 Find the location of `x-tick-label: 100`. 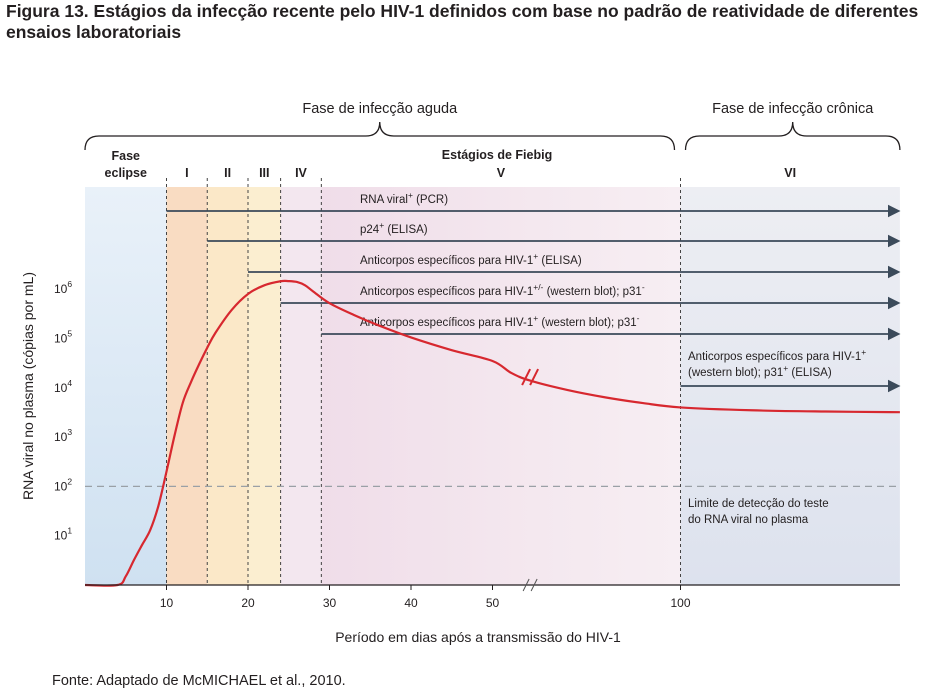

x-tick-label: 100 is located at coordinates (680, 603).